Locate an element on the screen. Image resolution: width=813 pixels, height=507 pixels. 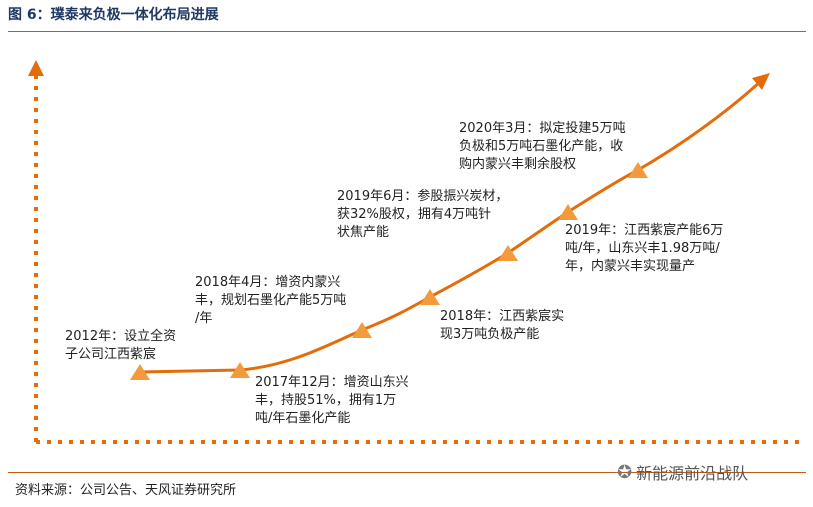
source-note: 资料来源：公司公告、天风证券研究所 is located at coordinates (126, 490).